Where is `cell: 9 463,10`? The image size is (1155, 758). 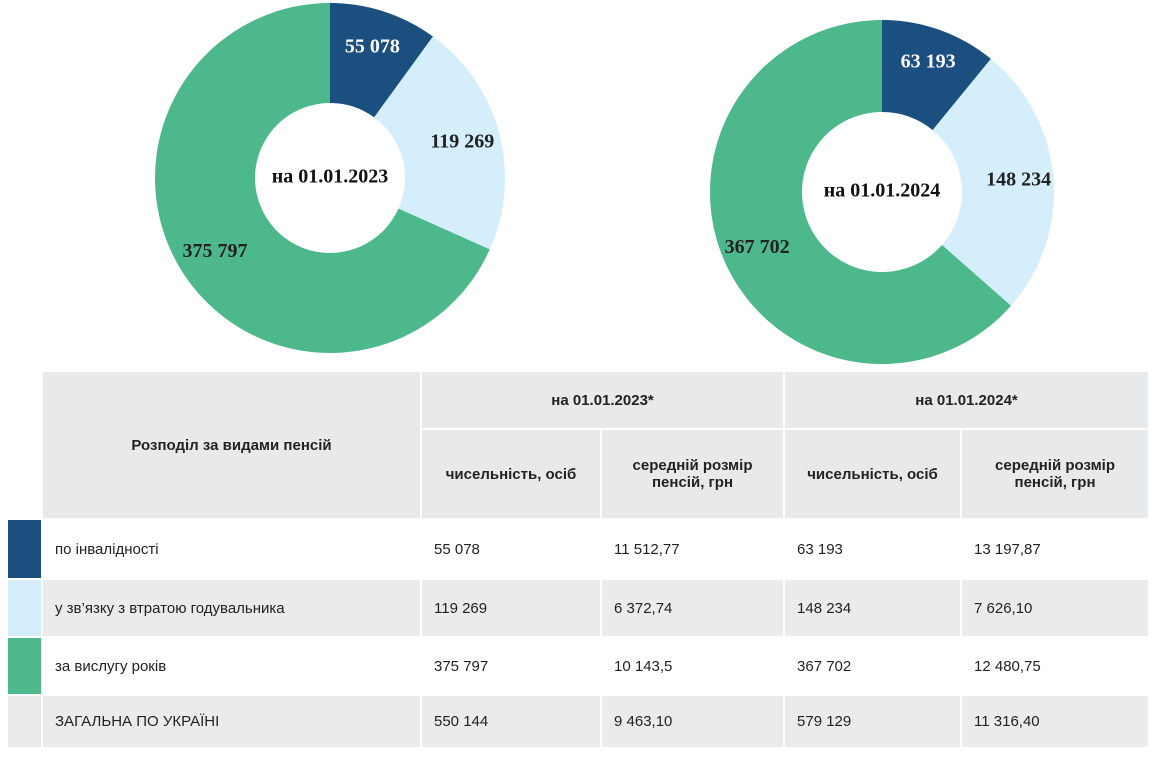 cell: 9 463,10 is located at coordinates (694, 722).